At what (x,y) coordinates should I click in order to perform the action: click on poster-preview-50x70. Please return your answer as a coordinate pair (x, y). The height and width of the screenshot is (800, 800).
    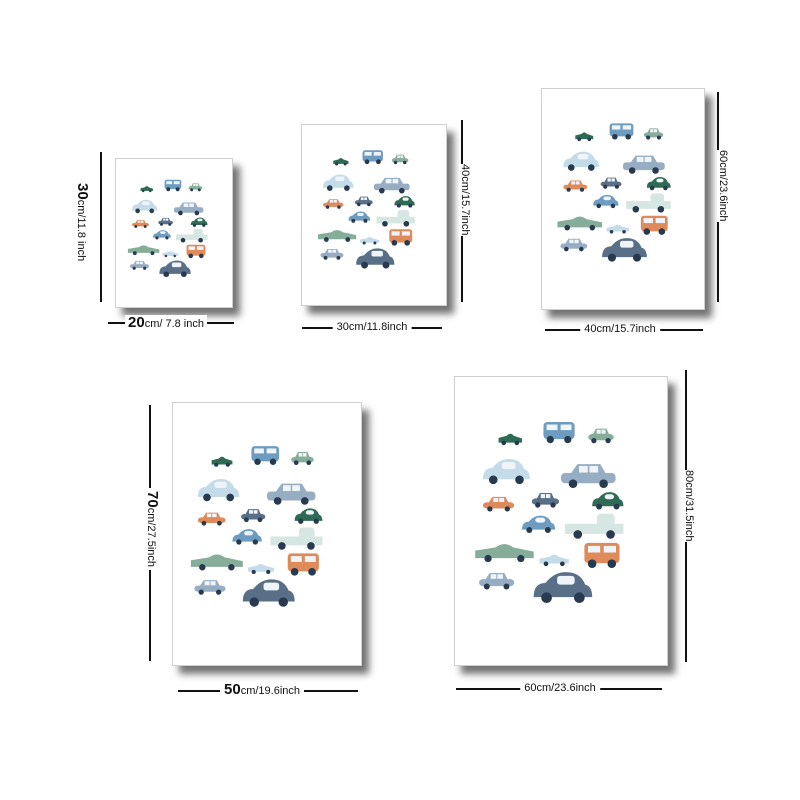
    Looking at the image, I should click on (267, 534).